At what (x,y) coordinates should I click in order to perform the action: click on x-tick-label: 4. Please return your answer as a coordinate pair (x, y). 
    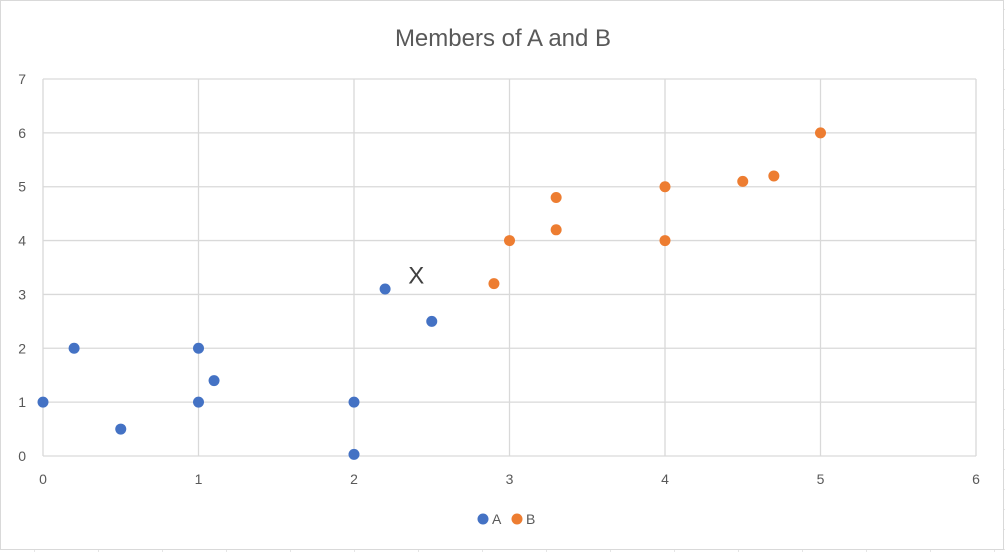
    Looking at the image, I should click on (665, 479).